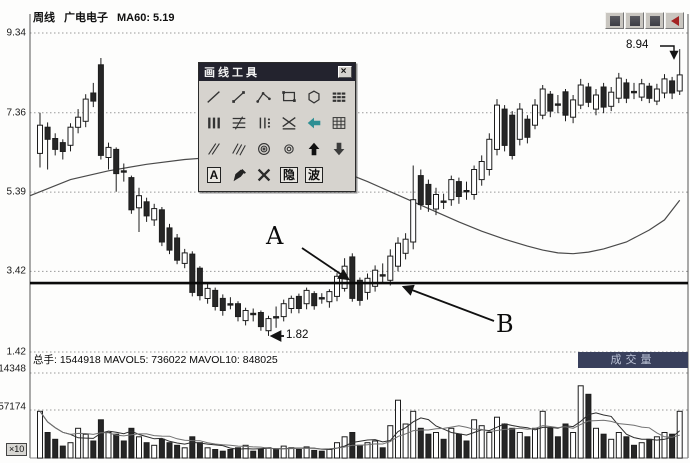 The image size is (690, 463). I want to click on tool-vertical-bars-icon, so click(214, 123).